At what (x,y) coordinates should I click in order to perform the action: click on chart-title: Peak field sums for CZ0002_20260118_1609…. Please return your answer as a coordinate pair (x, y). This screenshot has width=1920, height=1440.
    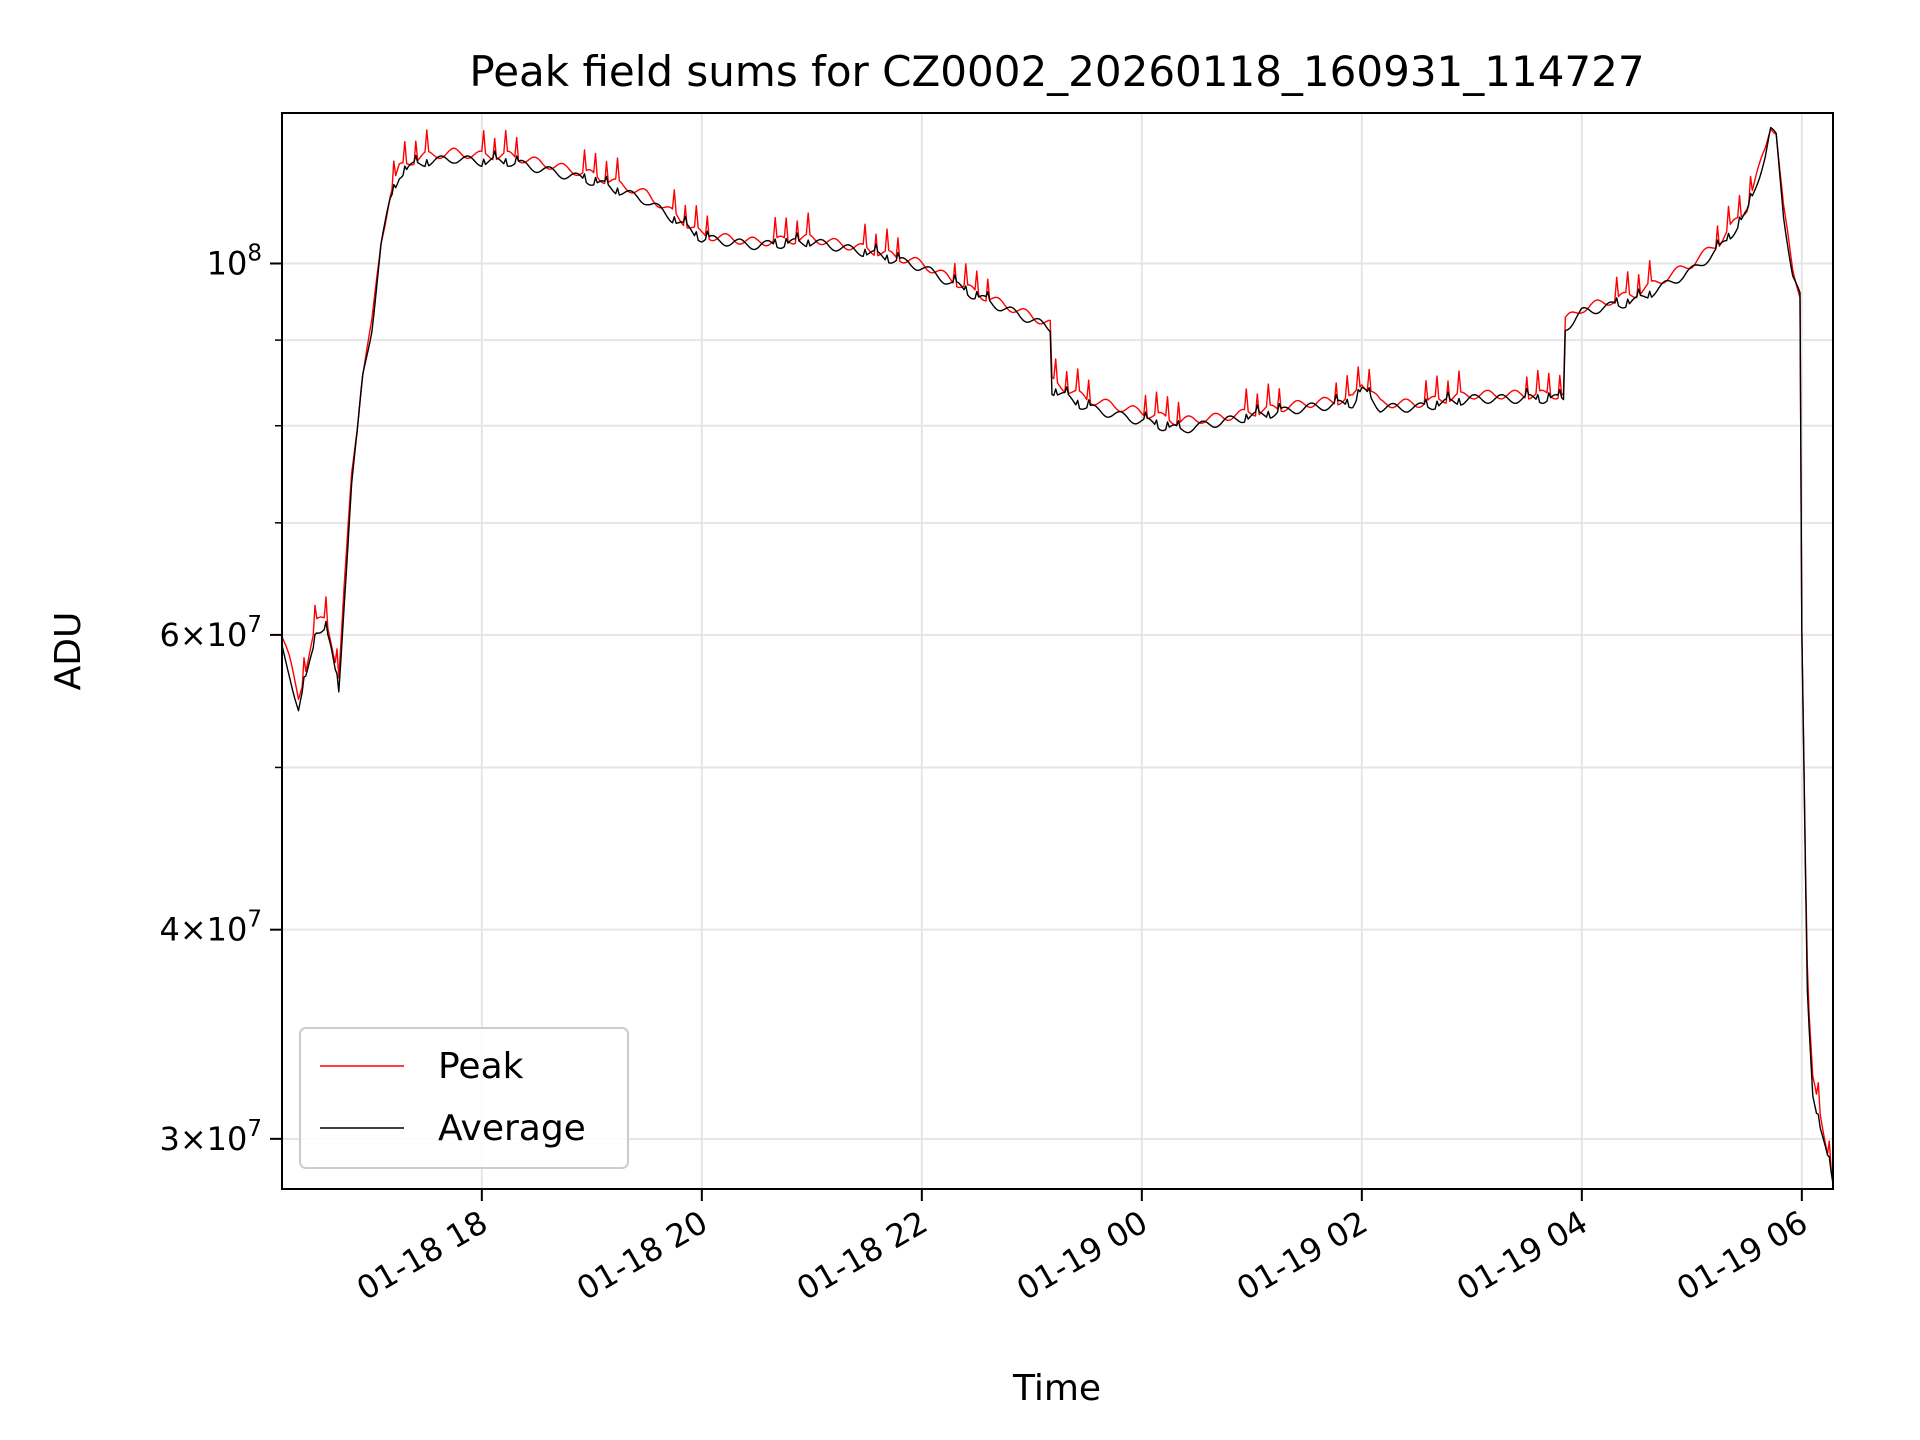
    Looking at the image, I should click on (1056, 71).